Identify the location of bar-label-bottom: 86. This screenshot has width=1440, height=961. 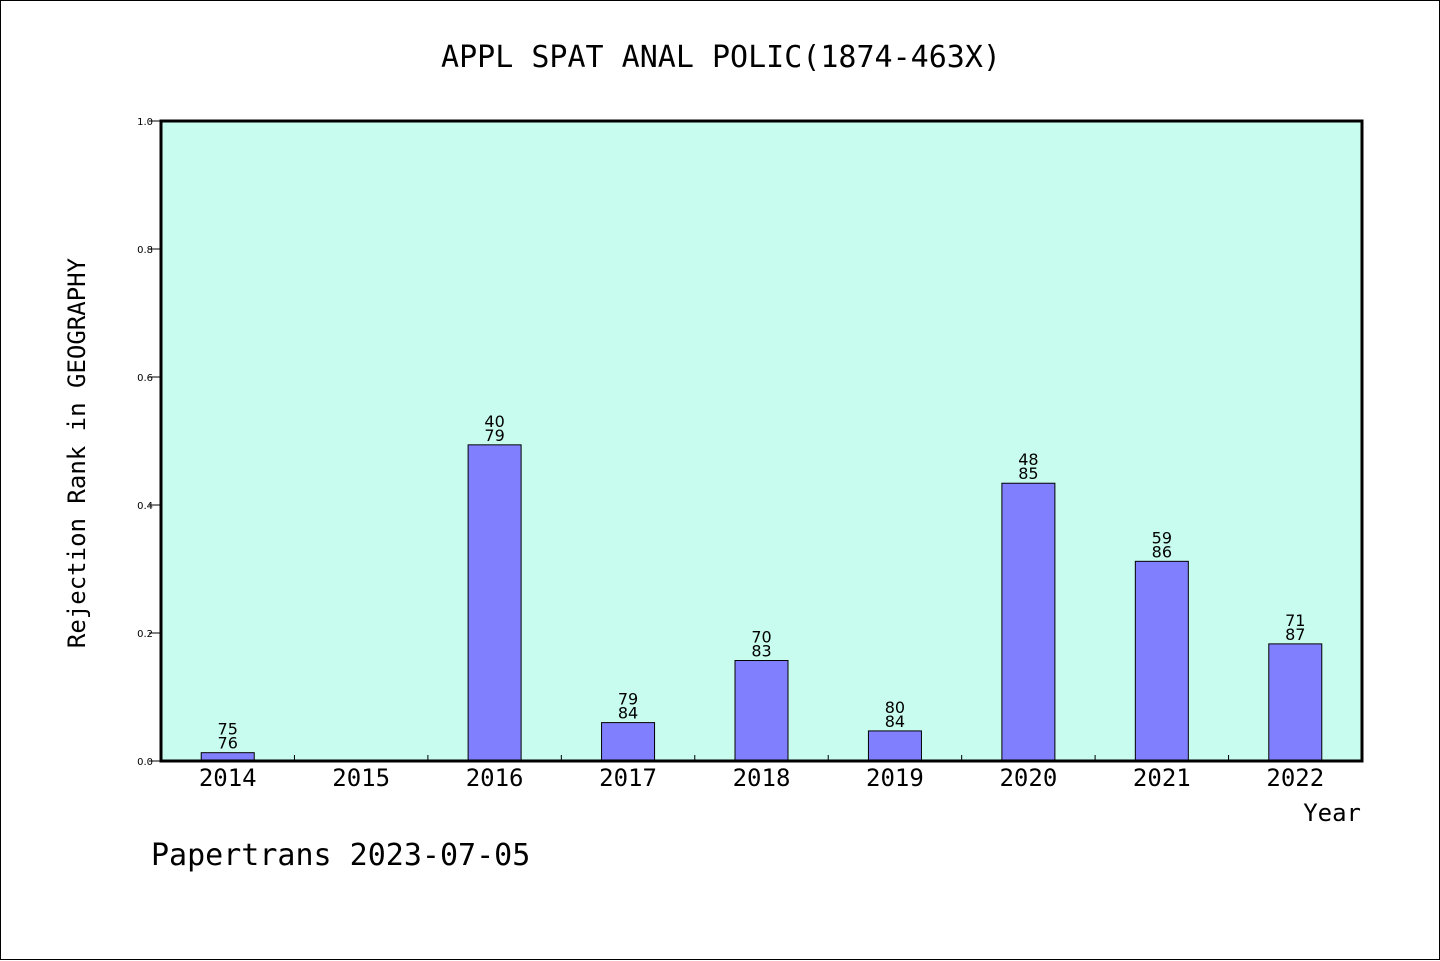
(1162, 551).